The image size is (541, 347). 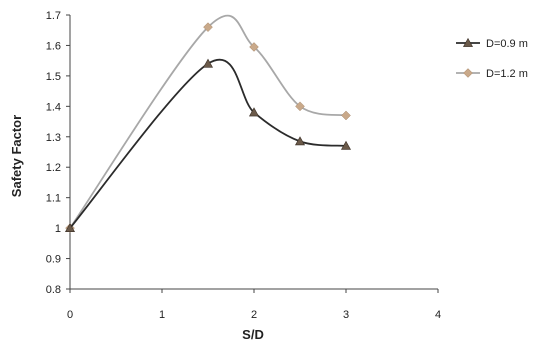 What do you see at coordinates (438, 315) in the screenshot?
I see `x-tick-label: 4` at bounding box center [438, 315].